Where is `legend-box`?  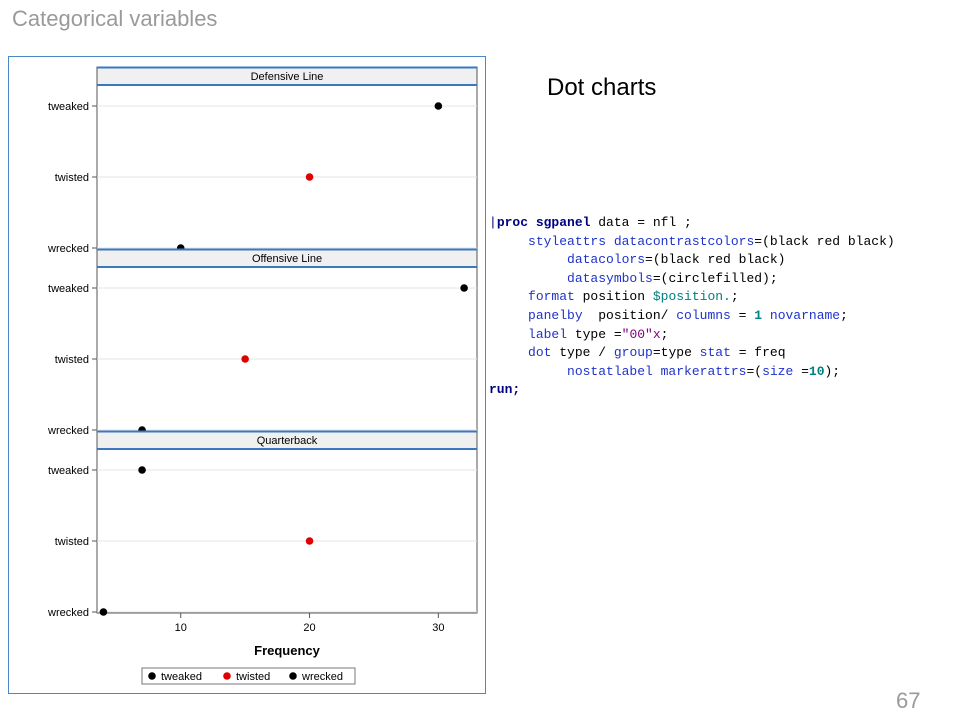
legend-box is located at coordinates (248, 676).